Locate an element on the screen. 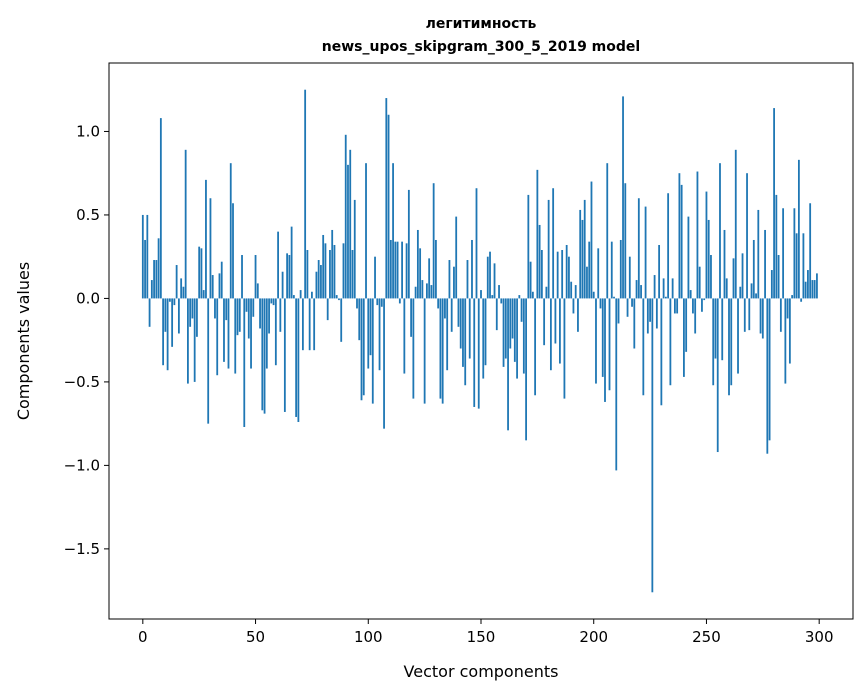  x-tick-label: 200 is located at coordinates (593, 637).